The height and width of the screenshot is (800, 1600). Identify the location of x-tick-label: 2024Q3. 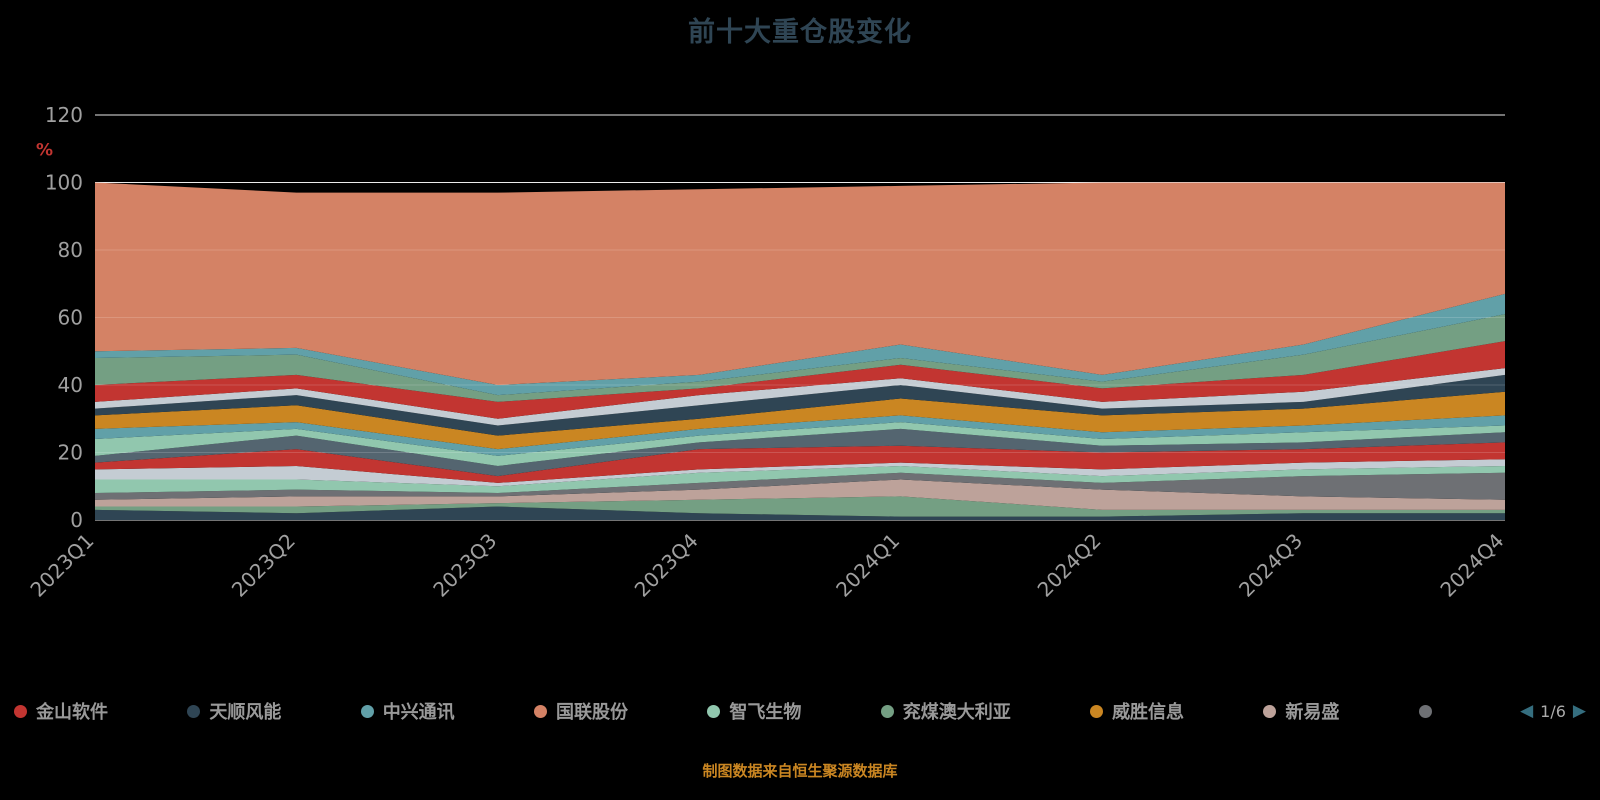
(1270, 565).